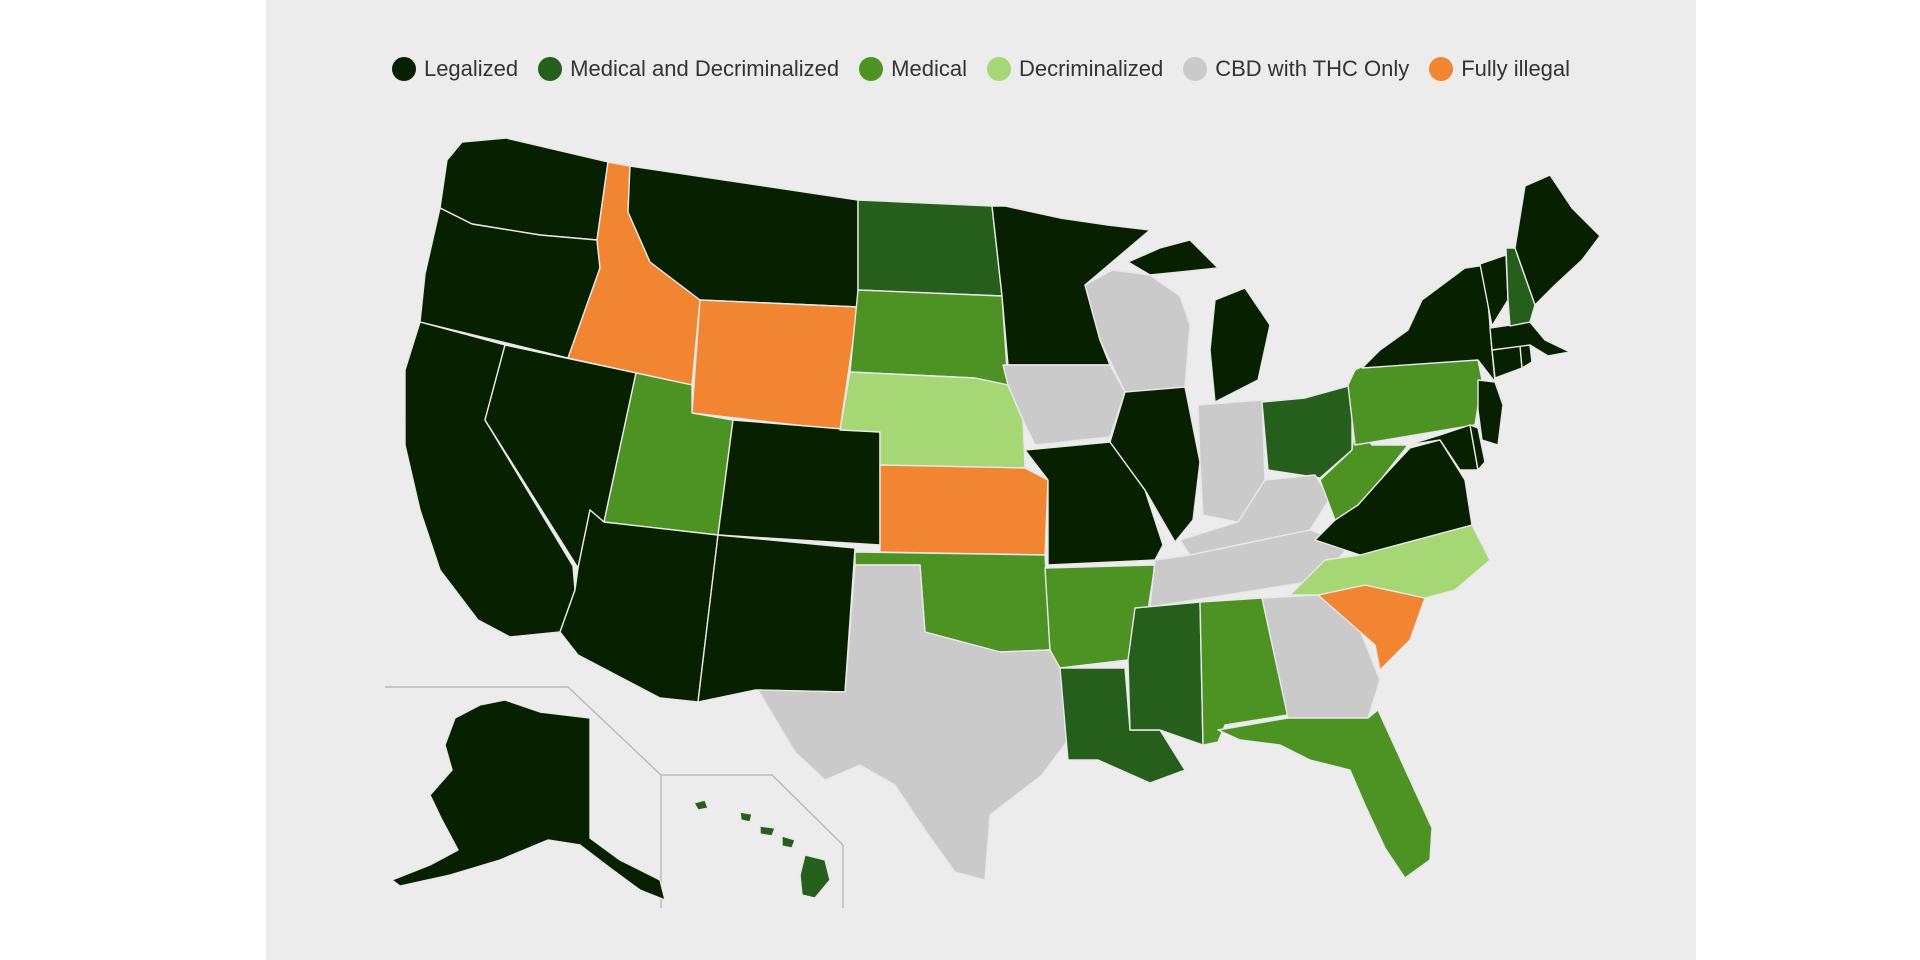  What do you see at coordinates (1390, 561) in the screenshot?
I see `state-north-carolina` at bounding box center [1390, 561].